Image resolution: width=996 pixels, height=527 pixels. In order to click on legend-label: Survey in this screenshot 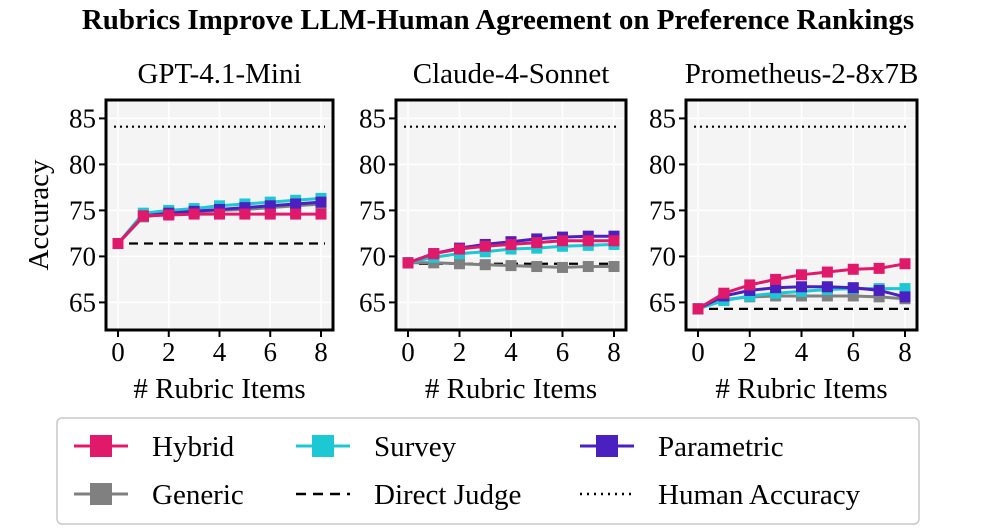, I will do `click(415, 447)`.